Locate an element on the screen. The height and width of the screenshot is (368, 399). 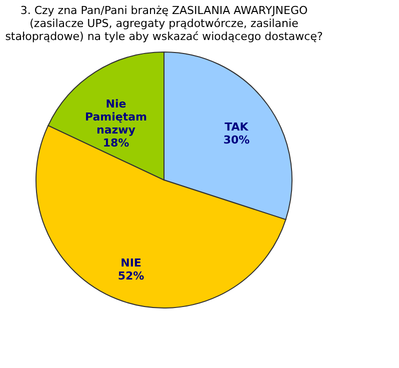
chart-title: 3. Czy zna Pan/Pani branżę ZASILANIA AWARYJNEGO (zasilacze UPS, agregaty prądotwórcze, zasilanie stałoprądowe) na tyle aby wskazać wiodącego dostawcę? is located at coordinates (164, 23).